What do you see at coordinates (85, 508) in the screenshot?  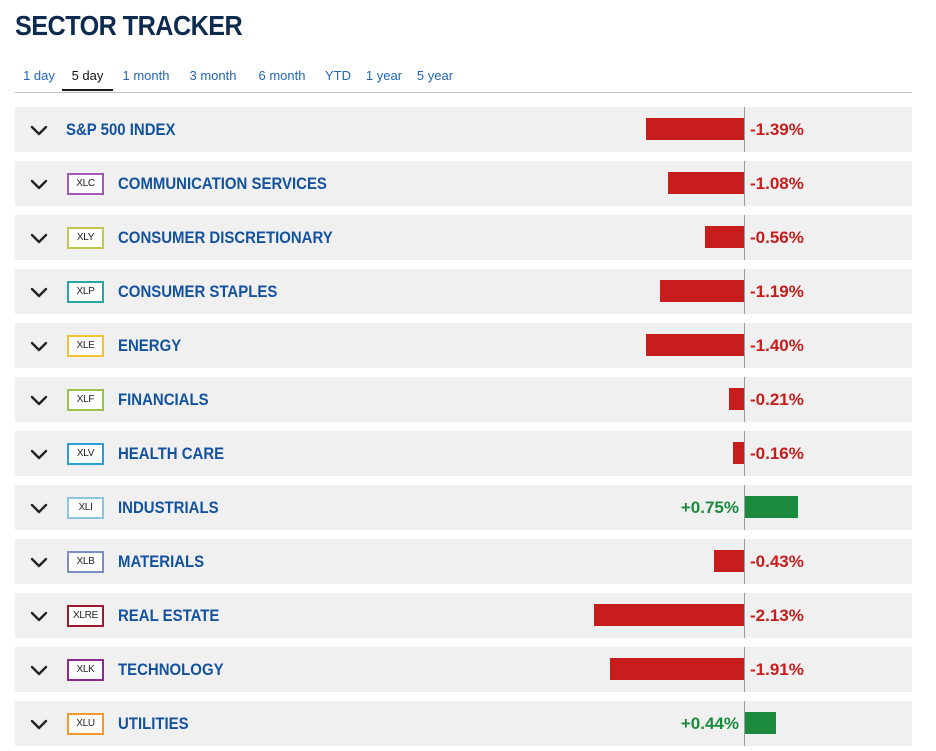 I see `ticker-badge: XLI` at bounding box center [85, 508].